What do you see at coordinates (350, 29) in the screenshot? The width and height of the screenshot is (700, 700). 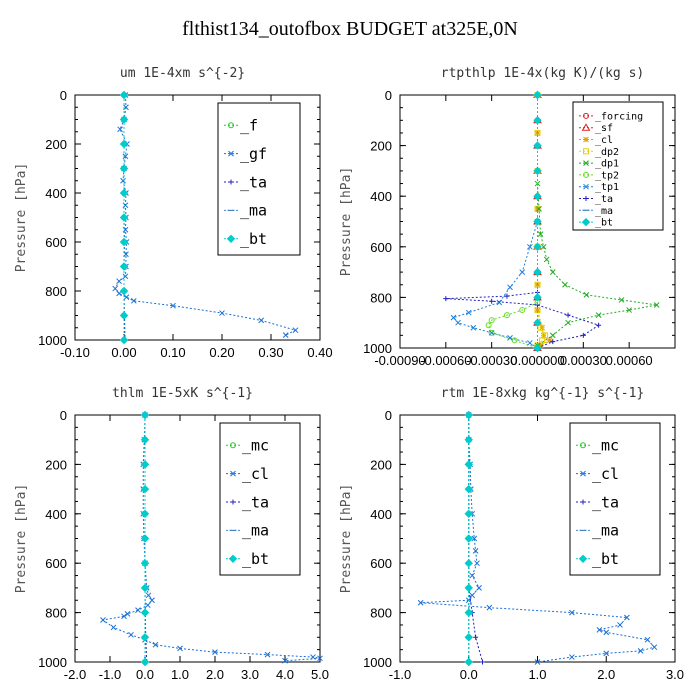 I see `figure-title: flthist134_outofbox BUDGET at325E,0N` at bounding box center [350, 29].